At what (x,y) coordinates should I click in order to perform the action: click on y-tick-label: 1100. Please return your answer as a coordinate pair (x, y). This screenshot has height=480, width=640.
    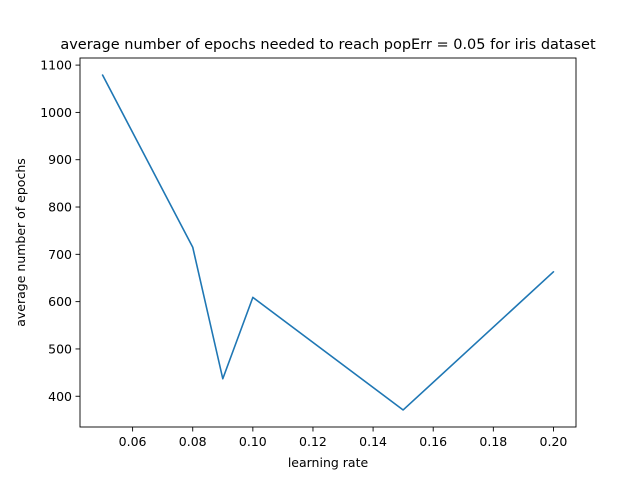
    Looking at the image, I should click on (56, 65).